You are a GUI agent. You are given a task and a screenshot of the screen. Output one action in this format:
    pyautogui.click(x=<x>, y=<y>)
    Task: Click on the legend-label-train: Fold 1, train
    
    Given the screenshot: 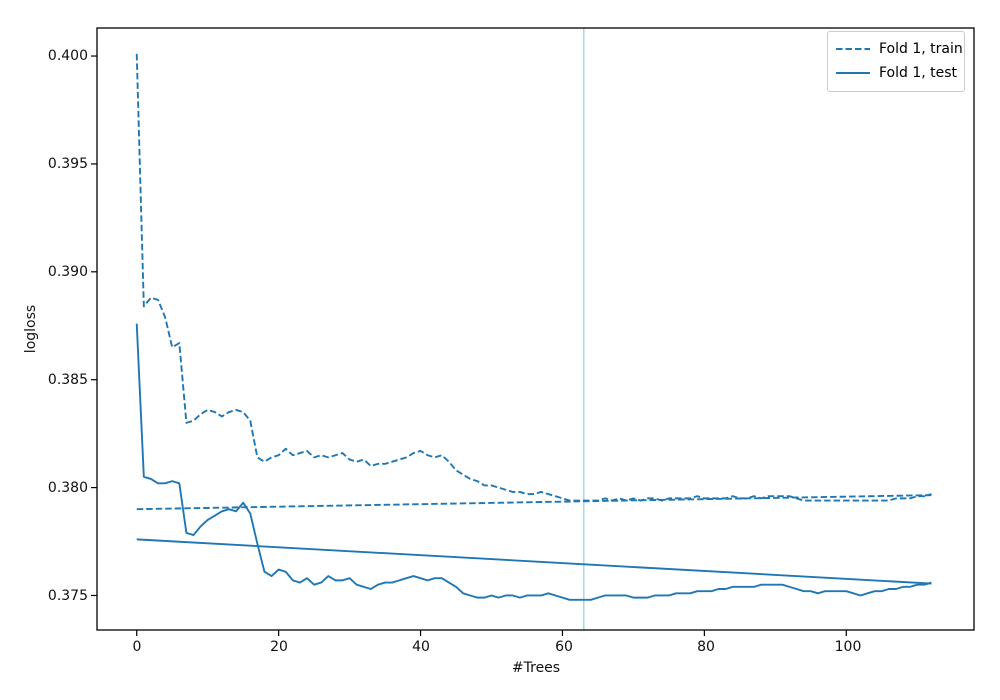 What is the action you would take?
    pyautogui.click(x=921, y=49)
    